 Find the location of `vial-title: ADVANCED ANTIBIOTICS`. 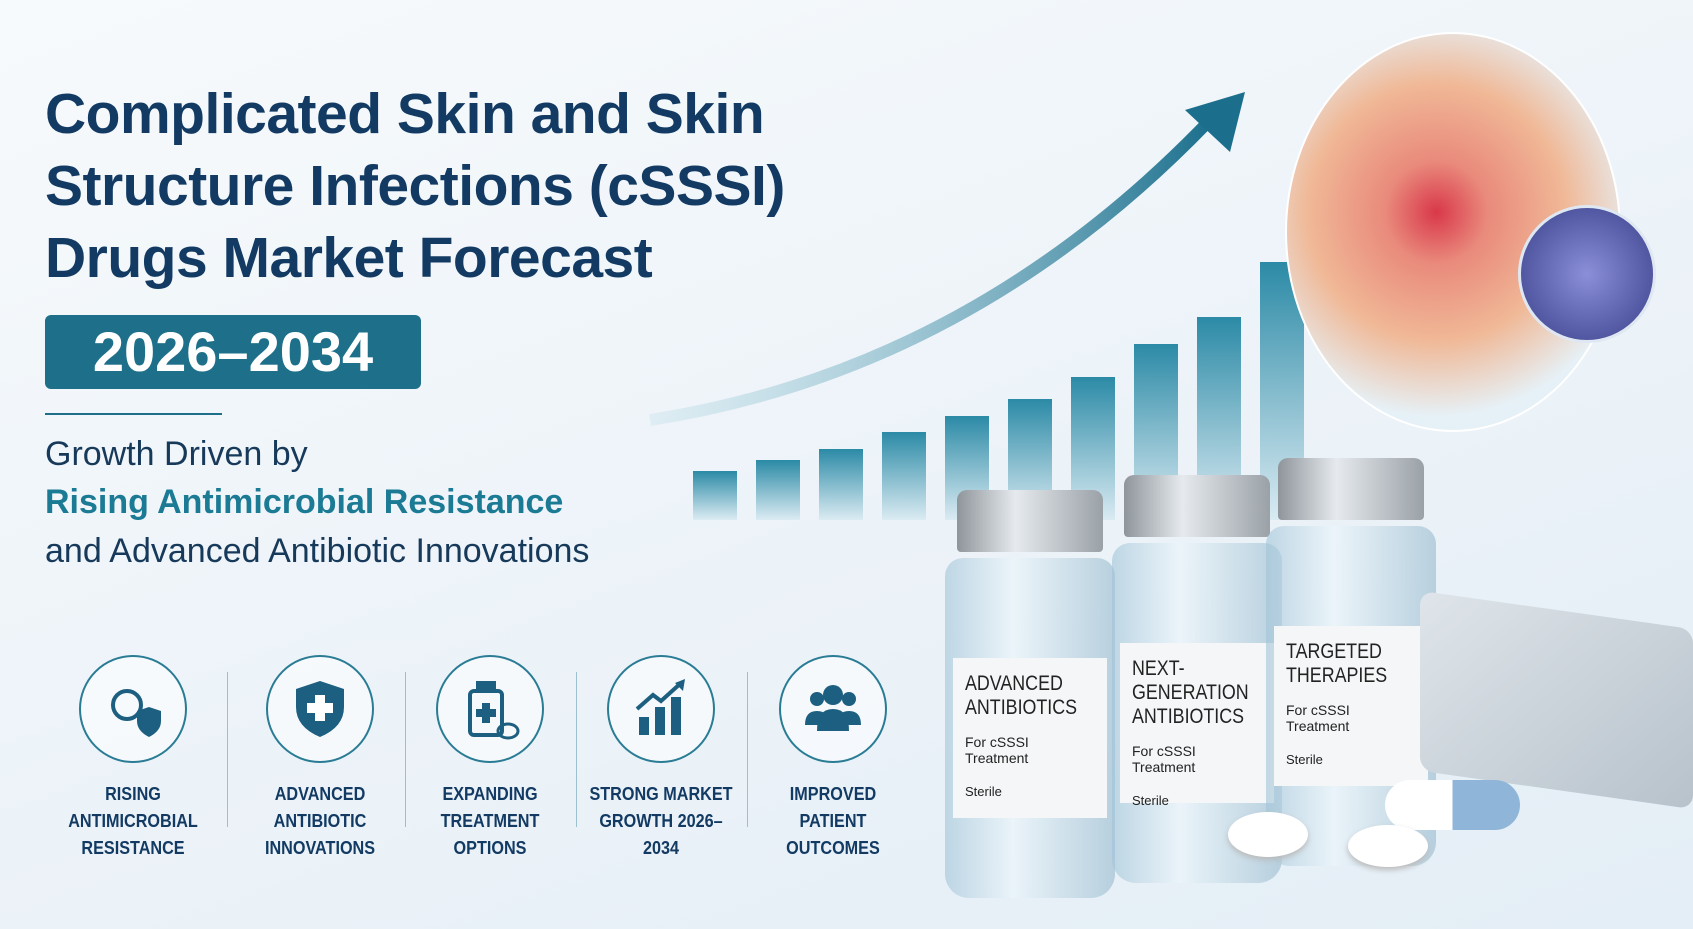

vial-title: ADVANCED ANTIBIOTICS is located at coordinates (1021, 695).